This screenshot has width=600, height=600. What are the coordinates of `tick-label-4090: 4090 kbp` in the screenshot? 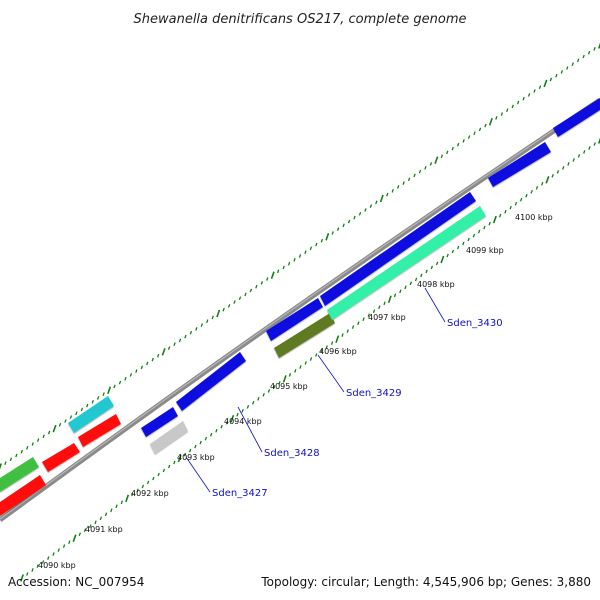 It's located at (57, 565).